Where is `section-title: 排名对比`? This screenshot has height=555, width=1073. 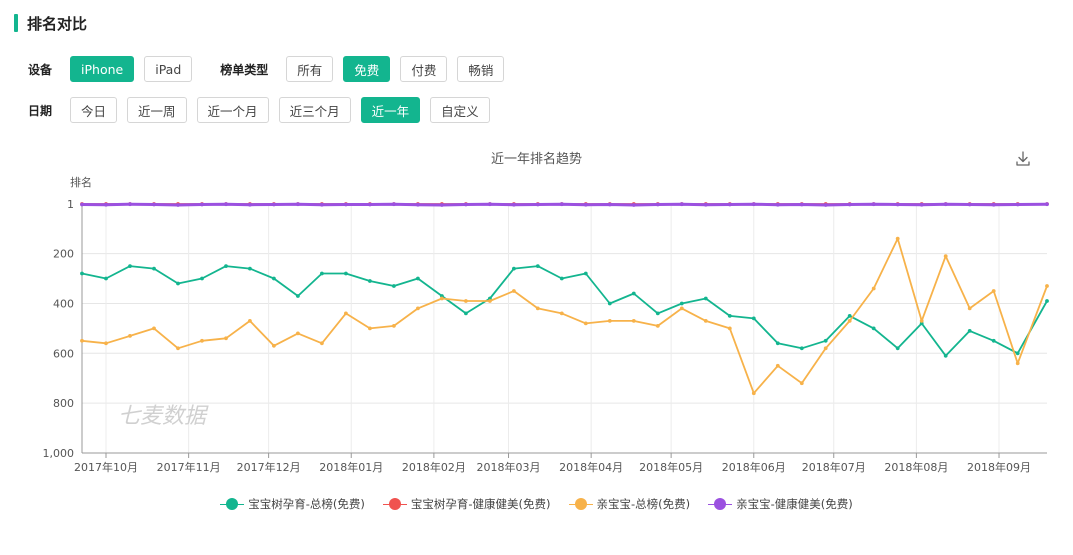
section-title: 排名对比 is located at coordinates (50, 23).